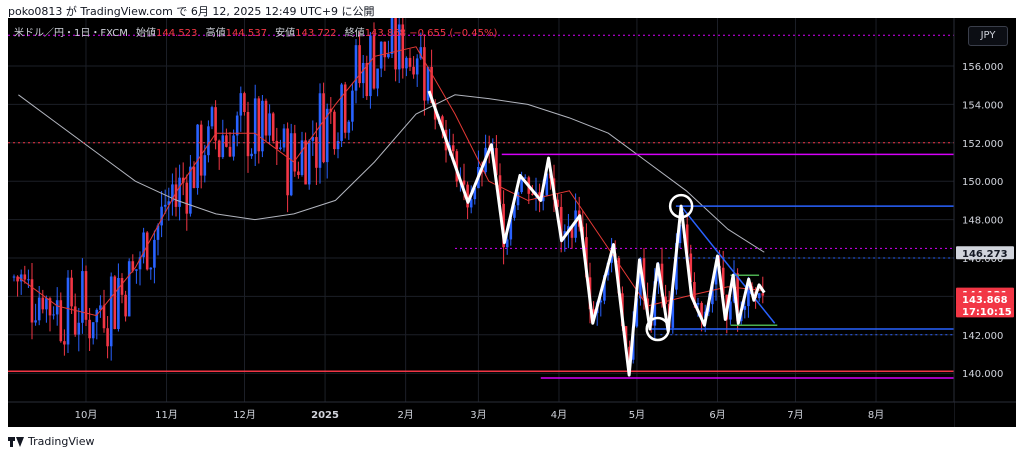 Image resolution: width=1024 pixels, height=457 pixels. What do you see at coordinates (559, 415) in the screenshot?
I see `x-tick-label: 4月` at bounding box center [559, 415].